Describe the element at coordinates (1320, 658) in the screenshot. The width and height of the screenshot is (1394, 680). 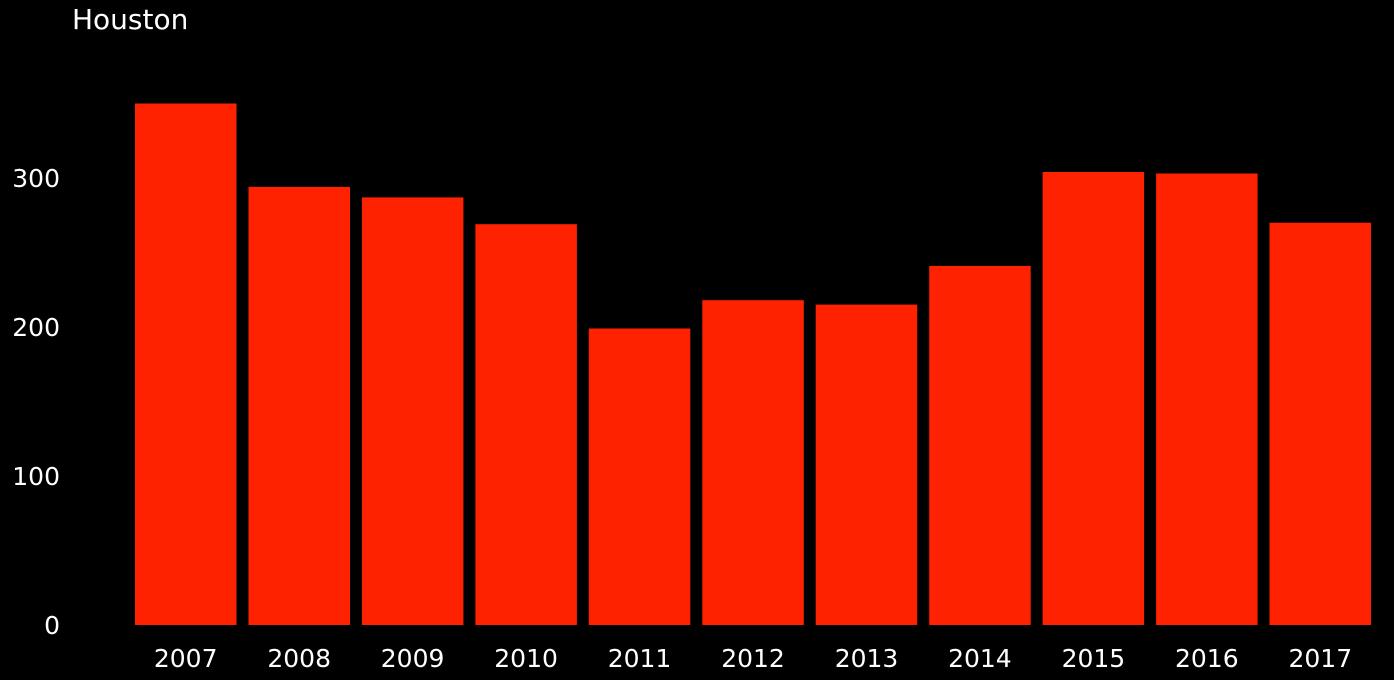
I see `x-tick-label: 2017` at that location.